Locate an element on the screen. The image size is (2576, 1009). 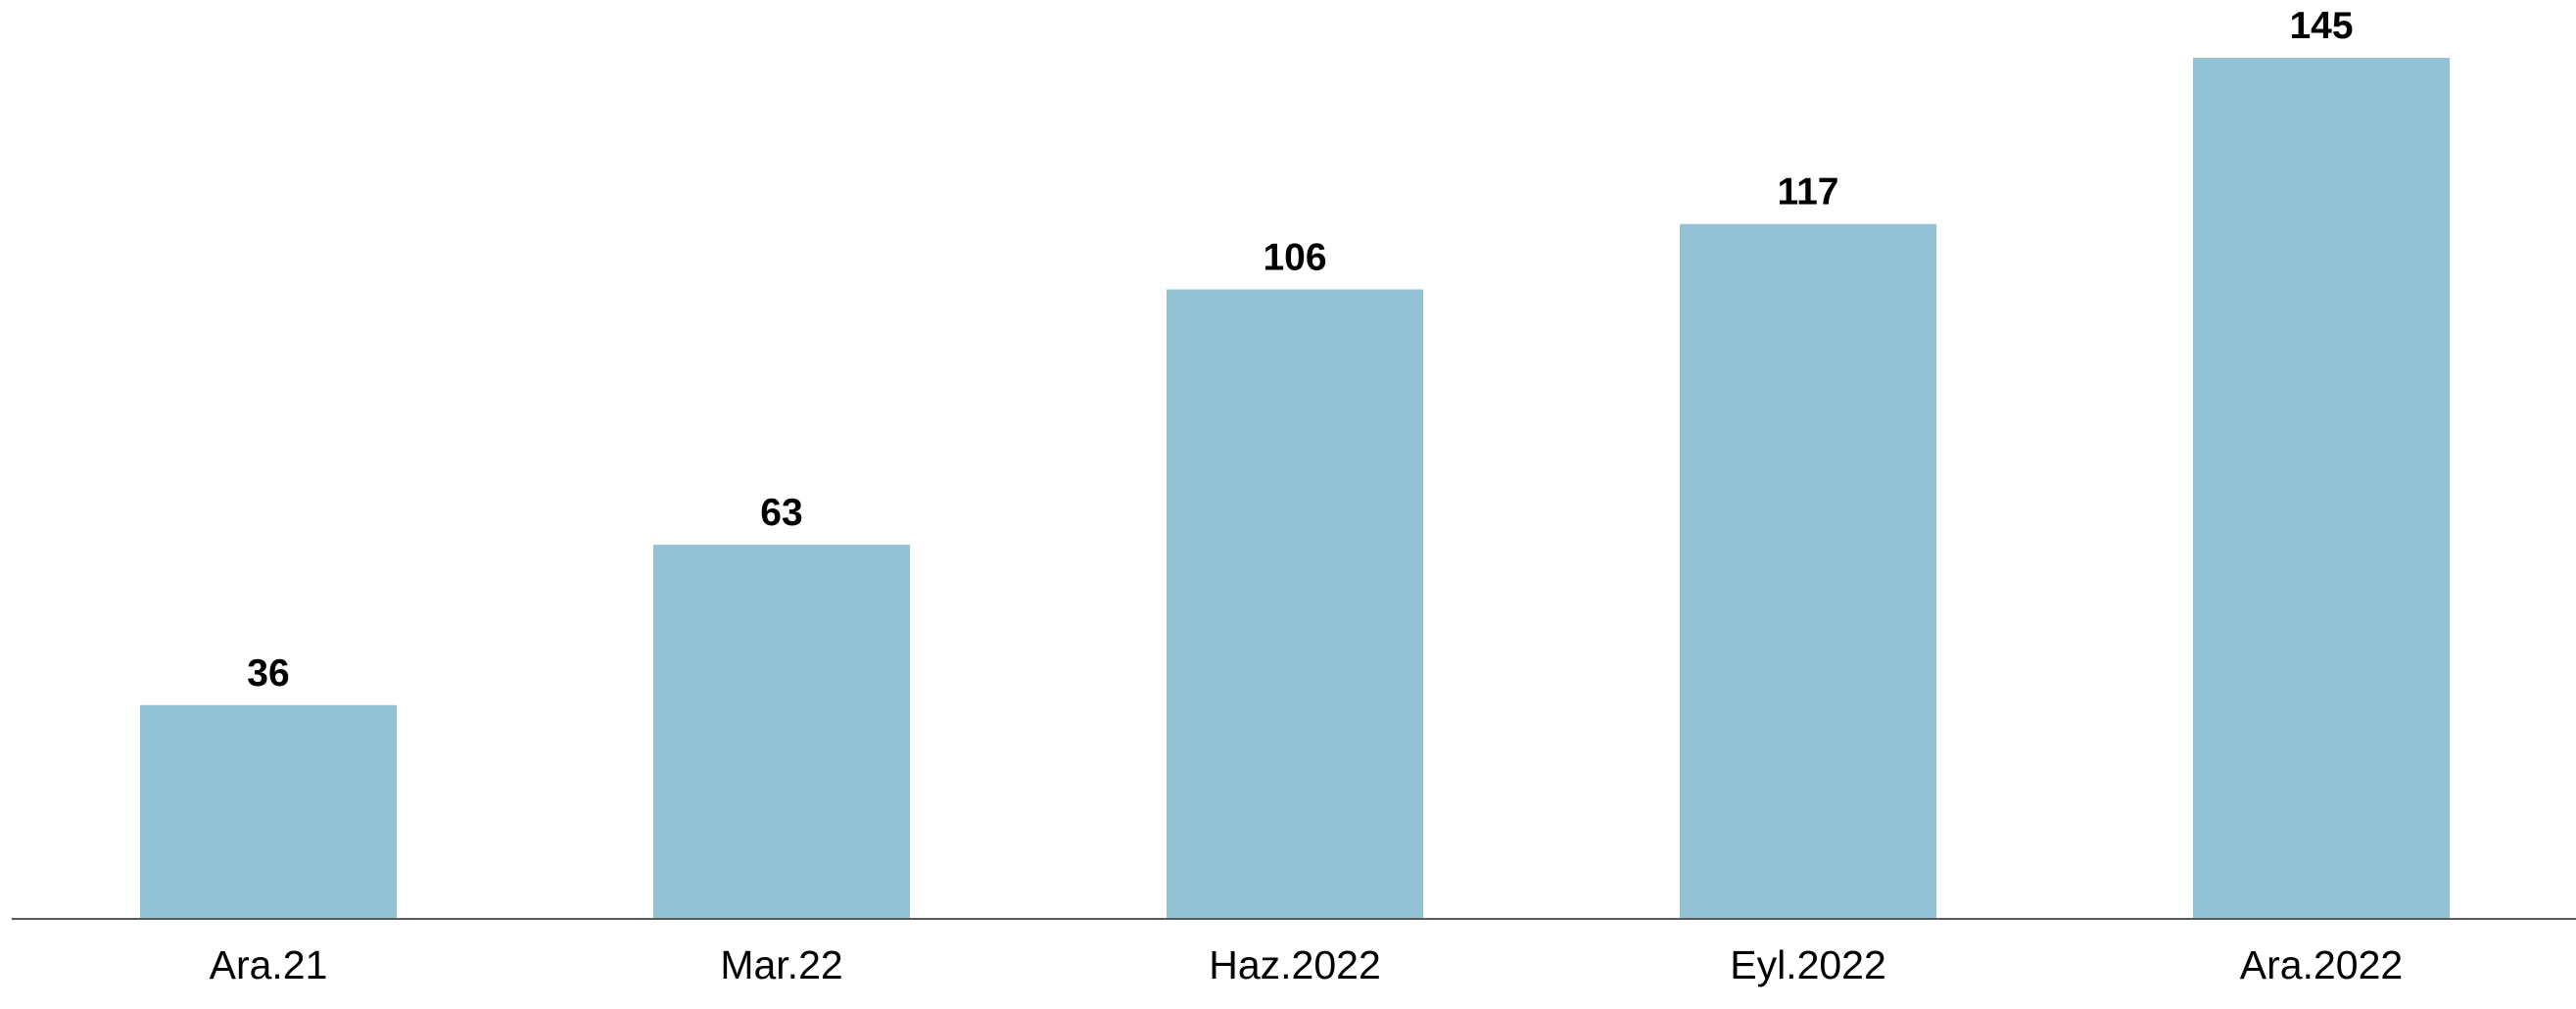
data-label-0: 36 is located at coordinates (268, 673).